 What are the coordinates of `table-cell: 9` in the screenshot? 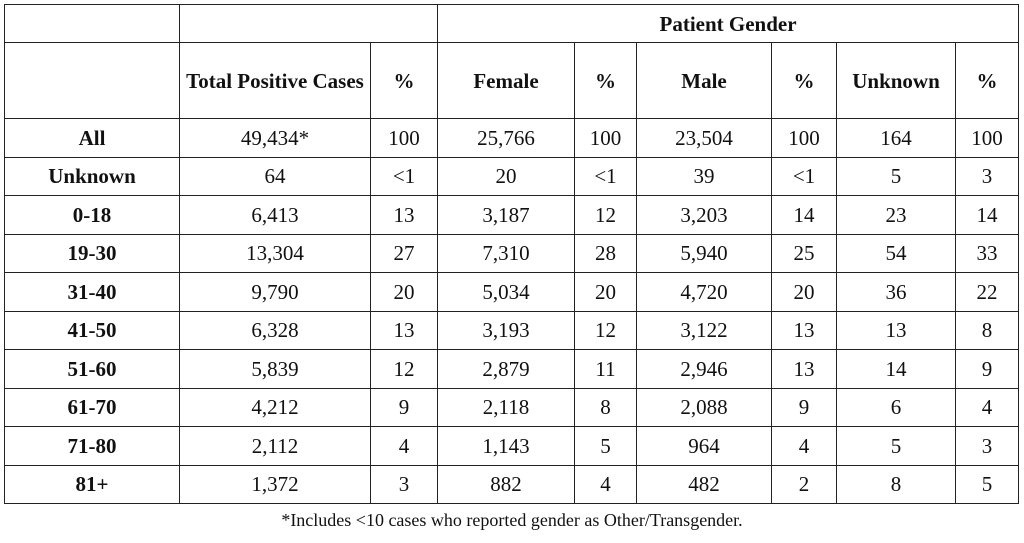 It's located at (404, 407).